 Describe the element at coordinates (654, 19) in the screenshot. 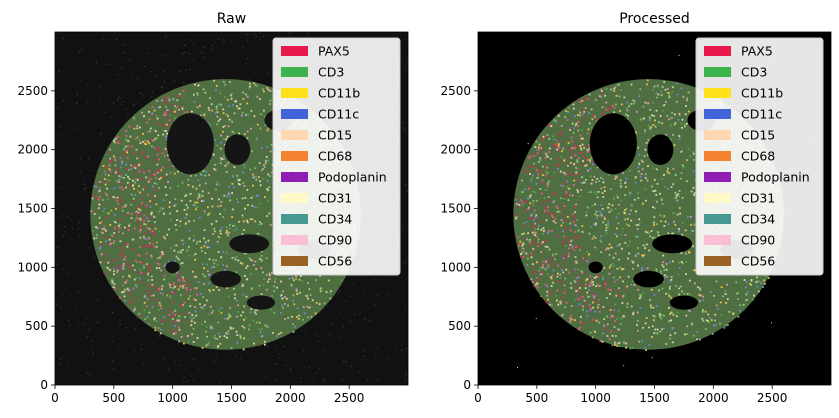

I see `panel-title: Processed` at that location.